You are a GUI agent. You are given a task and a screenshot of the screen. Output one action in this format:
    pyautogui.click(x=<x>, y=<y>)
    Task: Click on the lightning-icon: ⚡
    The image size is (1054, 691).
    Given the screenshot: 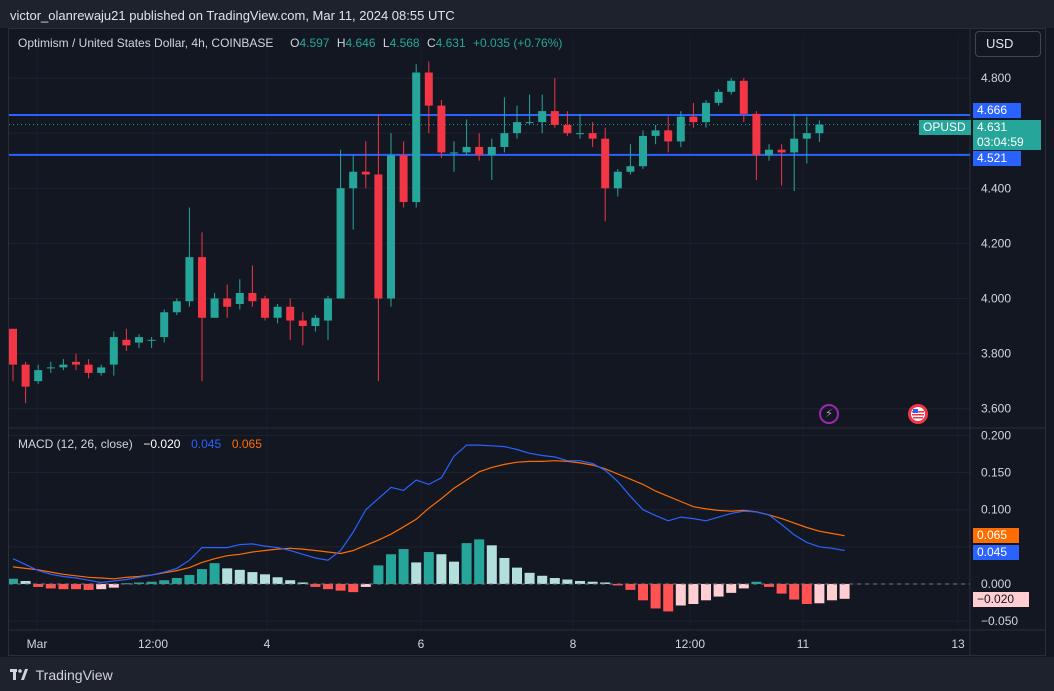 What is the action you would take?
    pyautogui.click(x=829, y=414)
    